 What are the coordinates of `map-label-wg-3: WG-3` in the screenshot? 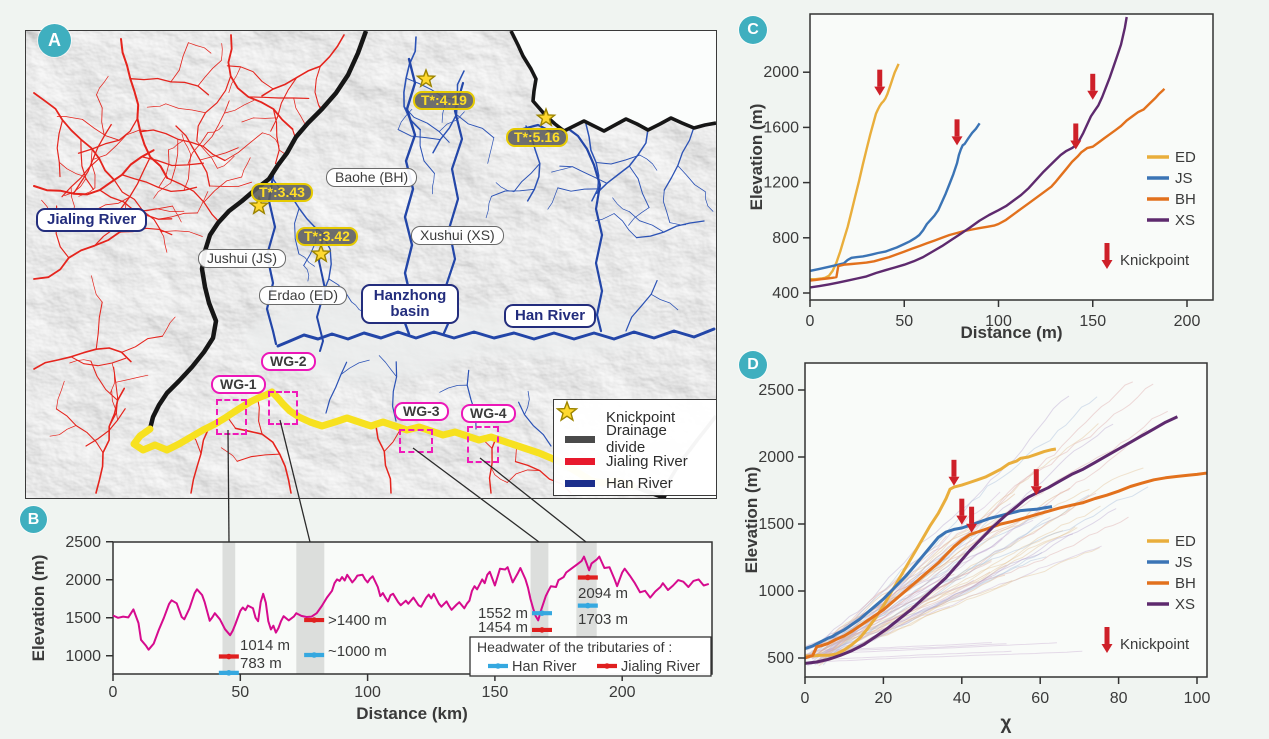 It's located at (421, 412).